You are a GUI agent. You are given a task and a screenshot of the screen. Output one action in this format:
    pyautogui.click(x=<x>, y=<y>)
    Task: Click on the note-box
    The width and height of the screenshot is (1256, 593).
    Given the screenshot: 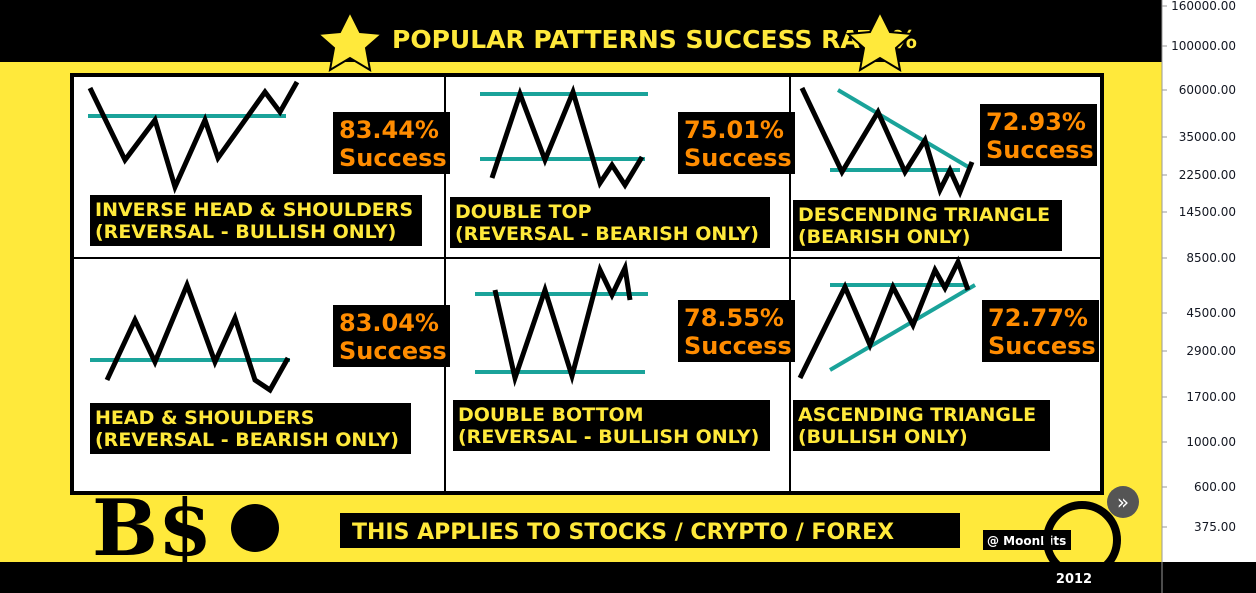 What is the action you would take?
    pyautogui.click(x=650, y=530)
    